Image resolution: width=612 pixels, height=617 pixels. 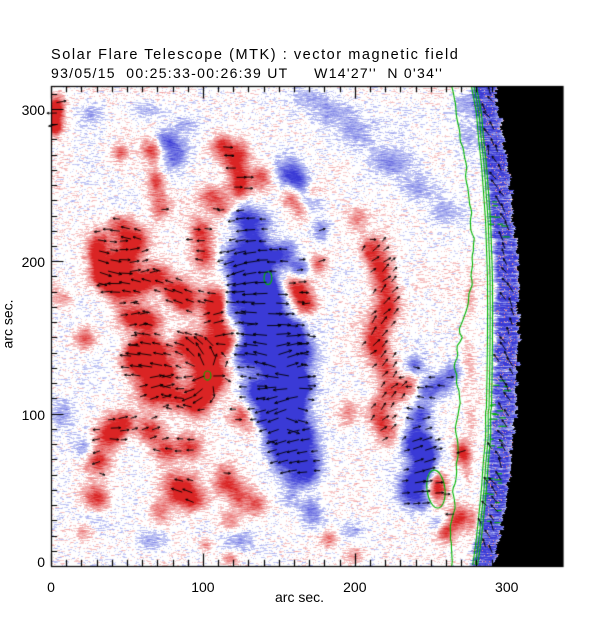 I want to click on x-tick-label-100: 100, so click(x=203, y=587).